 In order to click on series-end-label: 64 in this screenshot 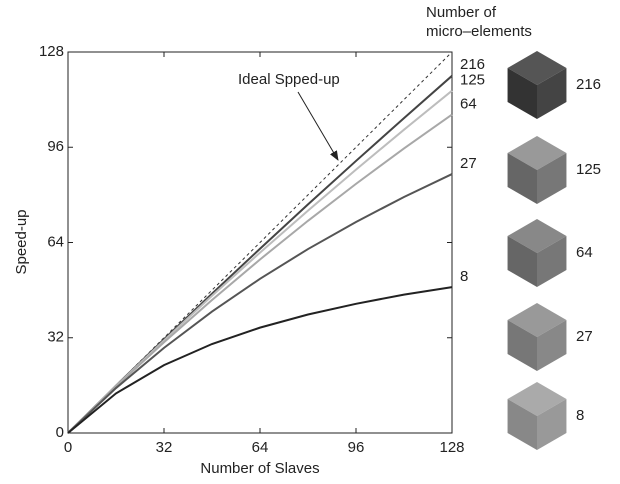, I will do `click(468, 103)`.